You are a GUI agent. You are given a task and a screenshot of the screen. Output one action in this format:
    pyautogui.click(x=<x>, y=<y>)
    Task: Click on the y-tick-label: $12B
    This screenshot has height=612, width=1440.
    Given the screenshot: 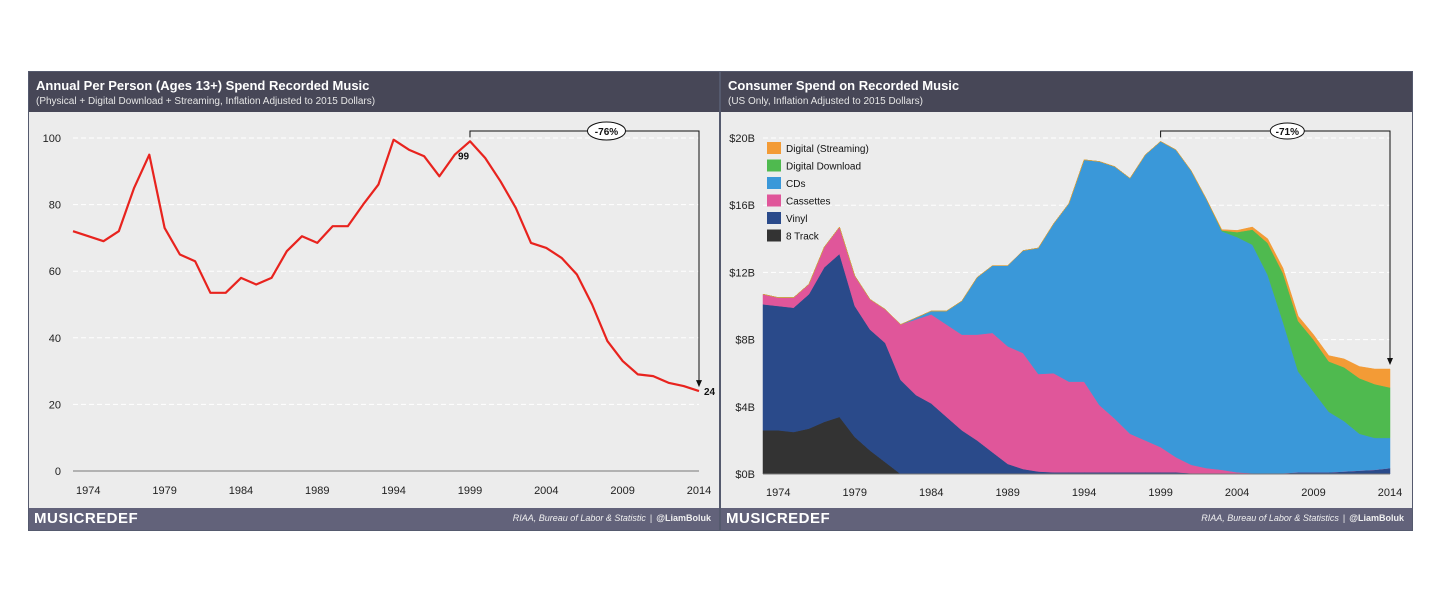 What is the action you would take?
    pyautogui.click(x=742, y=273)
    